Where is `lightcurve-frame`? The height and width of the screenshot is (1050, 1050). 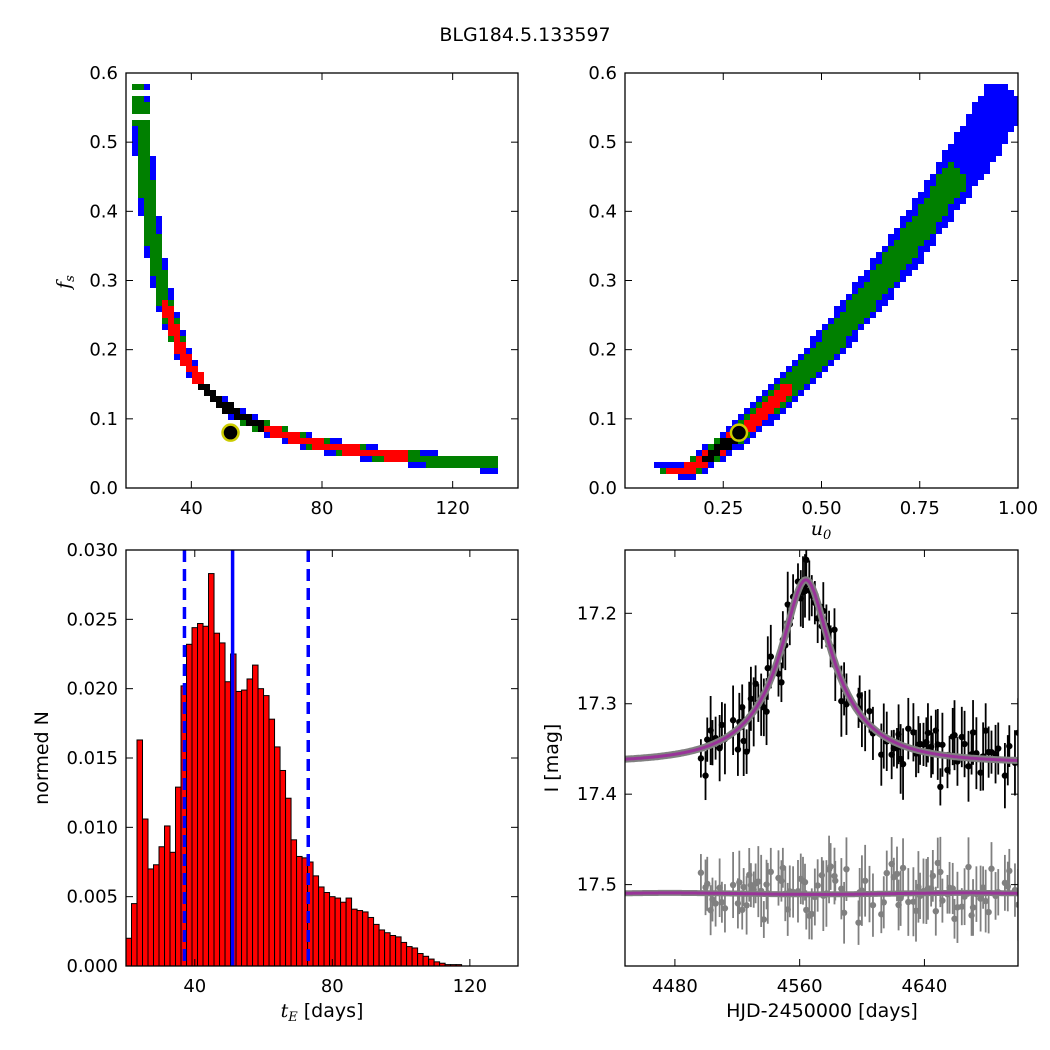 lightcurve-frame is located at coordinates (821, 758).